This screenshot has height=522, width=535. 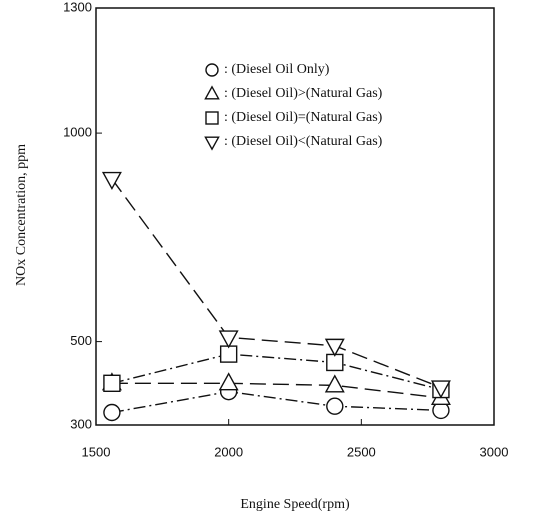 What do you see at coordinates (277, 69) in the screenshot?
I see `legend-label: : (Diesel Oil Only)` at bounding box center [277, 69].